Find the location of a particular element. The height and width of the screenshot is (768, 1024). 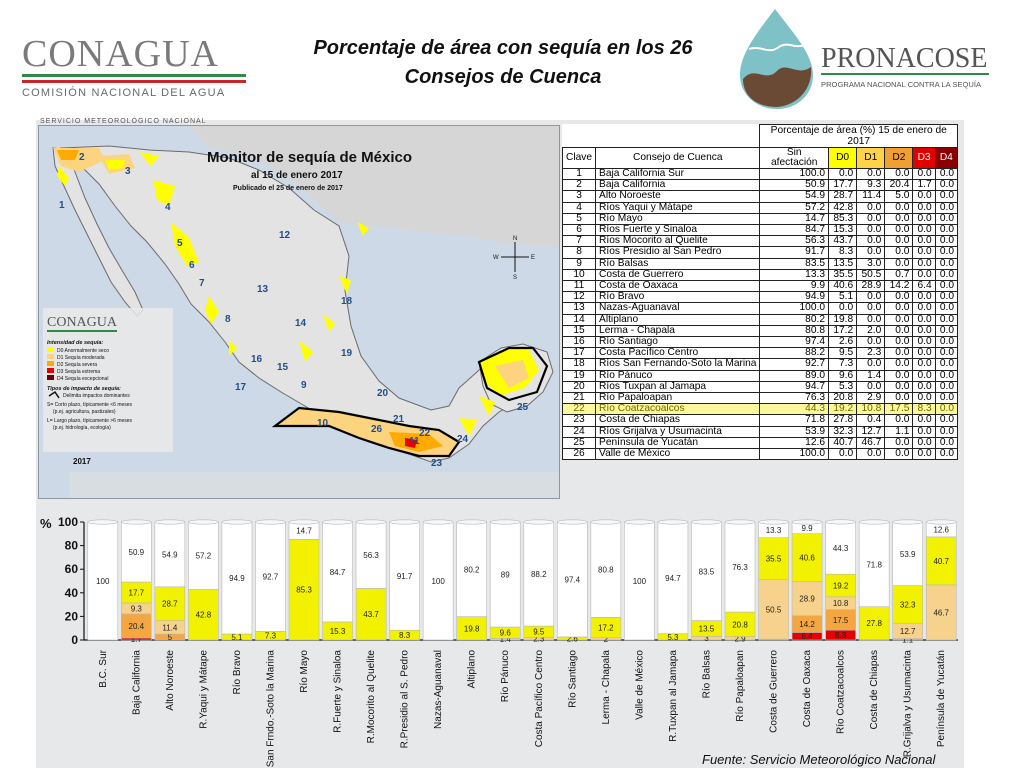

logo-stripe-red is located at coordinates (134, 81).